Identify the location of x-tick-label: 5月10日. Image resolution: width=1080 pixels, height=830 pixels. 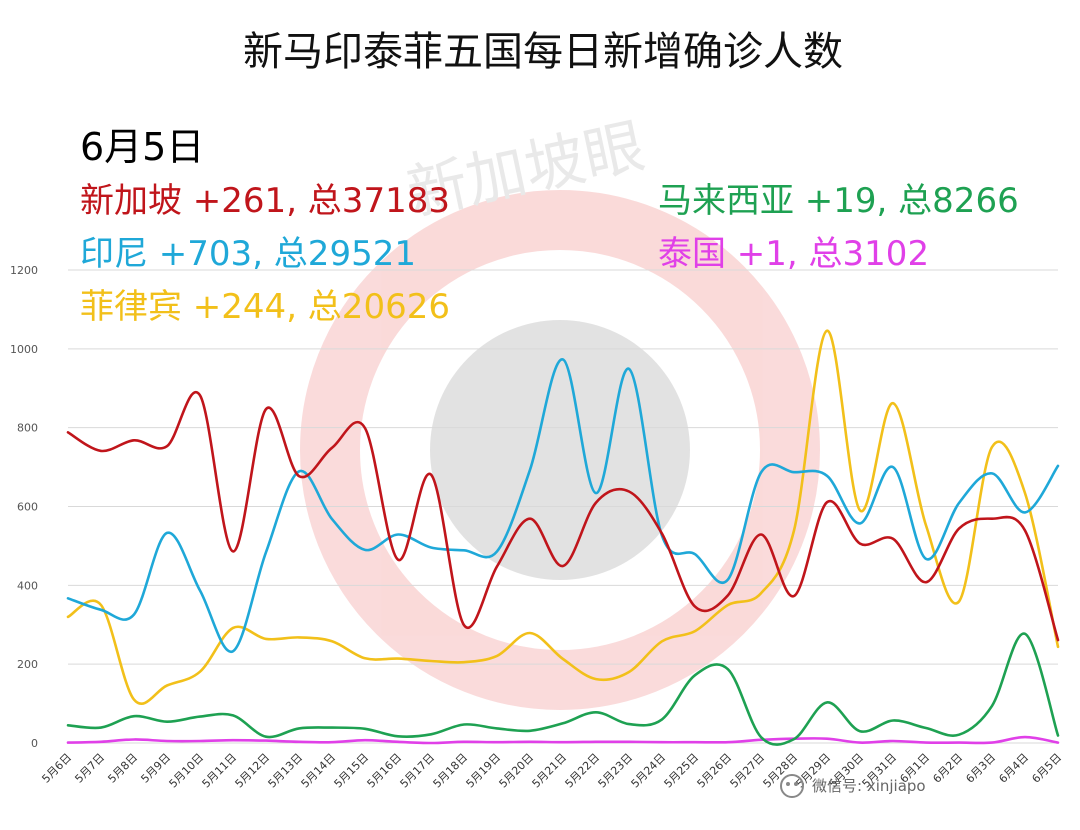
(187, 771).